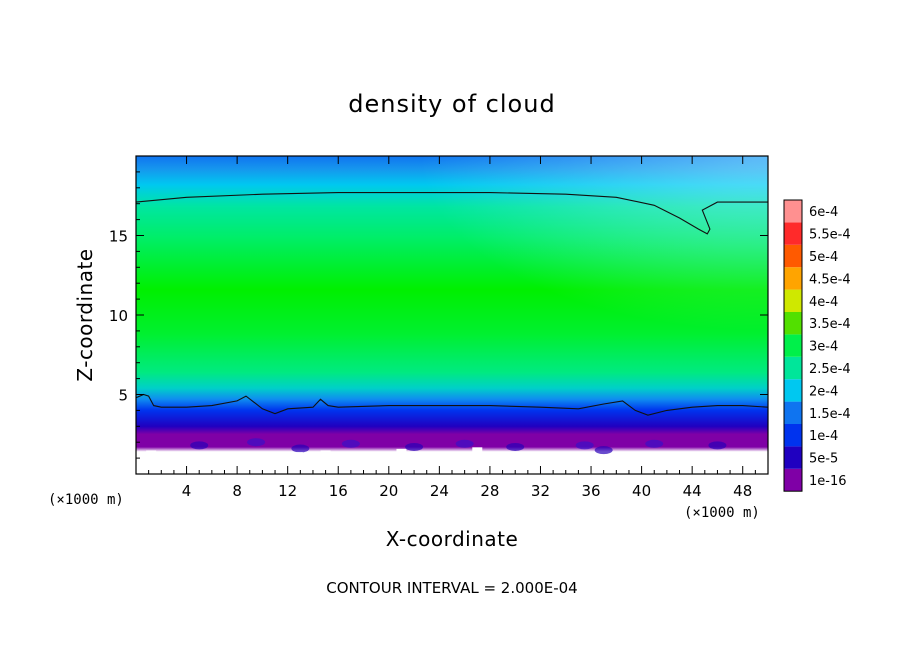  I want to click on colorbar-label: 4.5e-4, so click(830, 279).